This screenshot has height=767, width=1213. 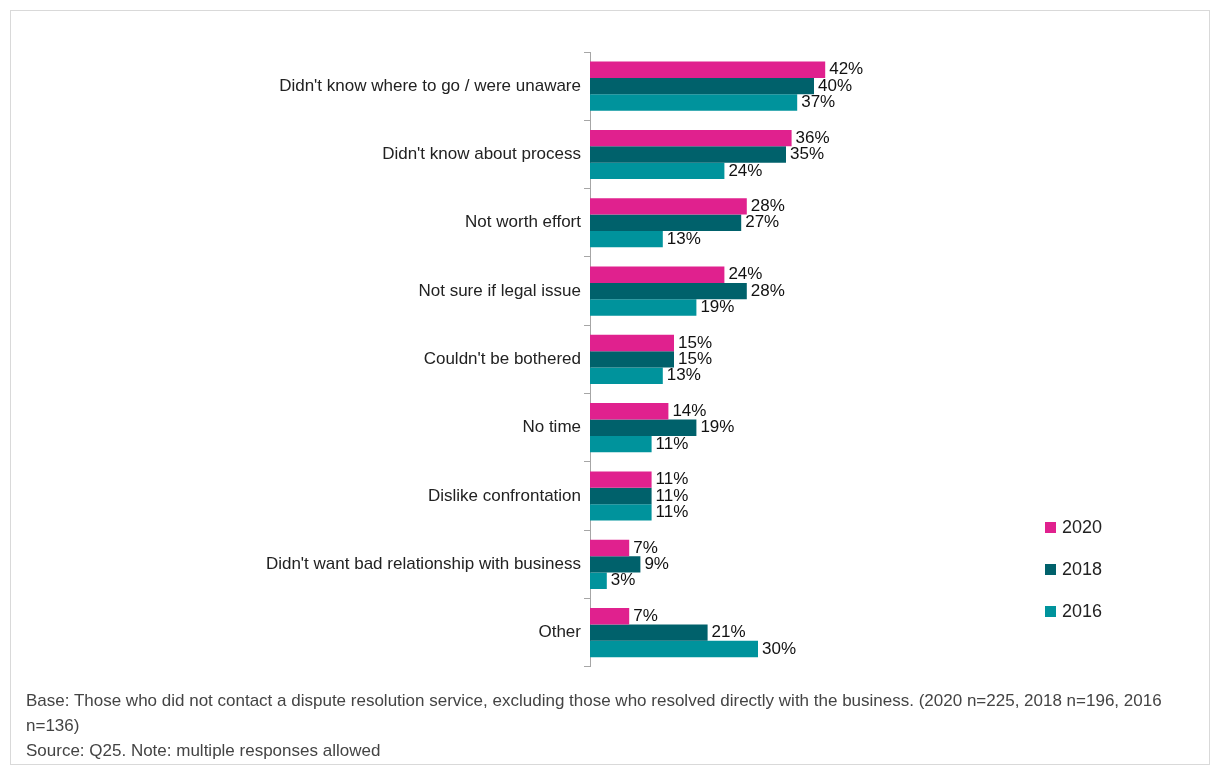 I want to click on data-label: 36%, so click(x=812, y=137).